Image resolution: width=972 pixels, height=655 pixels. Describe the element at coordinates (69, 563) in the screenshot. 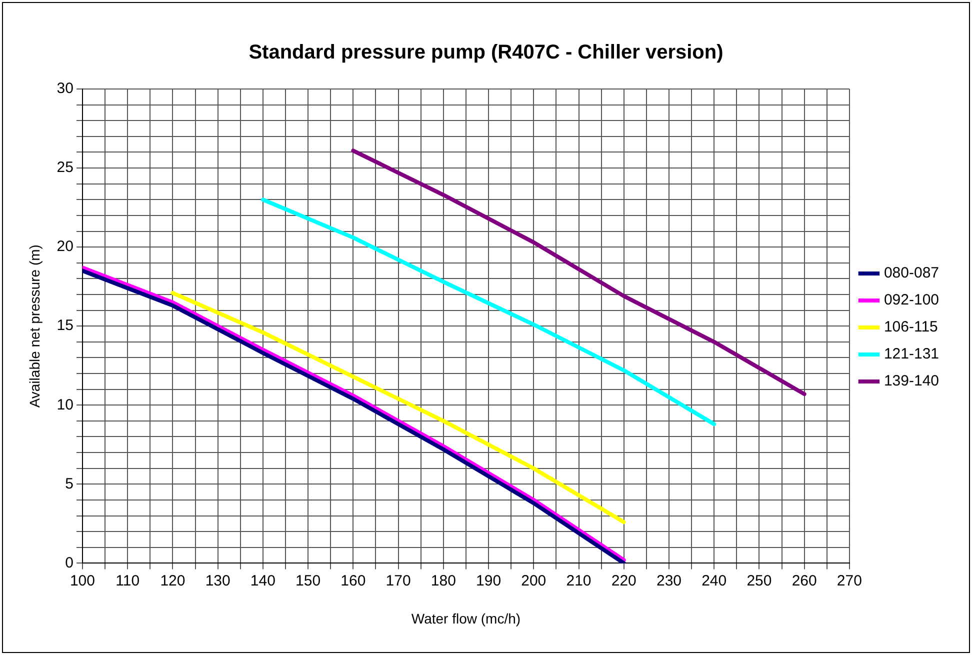

I see `y-tick-label: 0` at that location.